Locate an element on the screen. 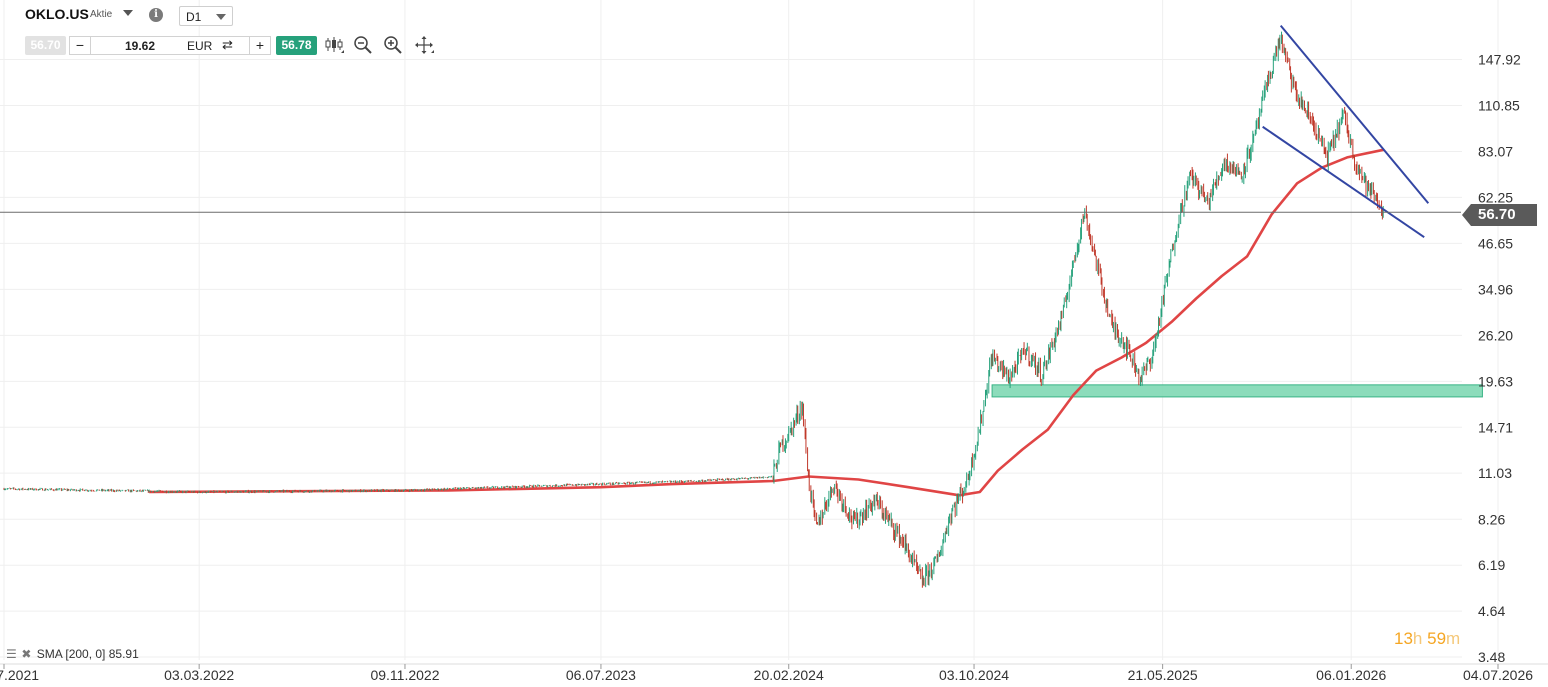 Image resolution: width=1548 pixels, height=687 pixels. price-tick-label: 6.19 is located at coordinates (1491, 565).